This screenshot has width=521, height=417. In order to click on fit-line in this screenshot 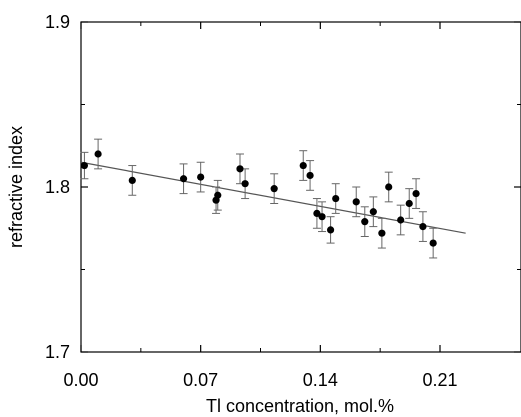, I will do `click(273, 197)`.